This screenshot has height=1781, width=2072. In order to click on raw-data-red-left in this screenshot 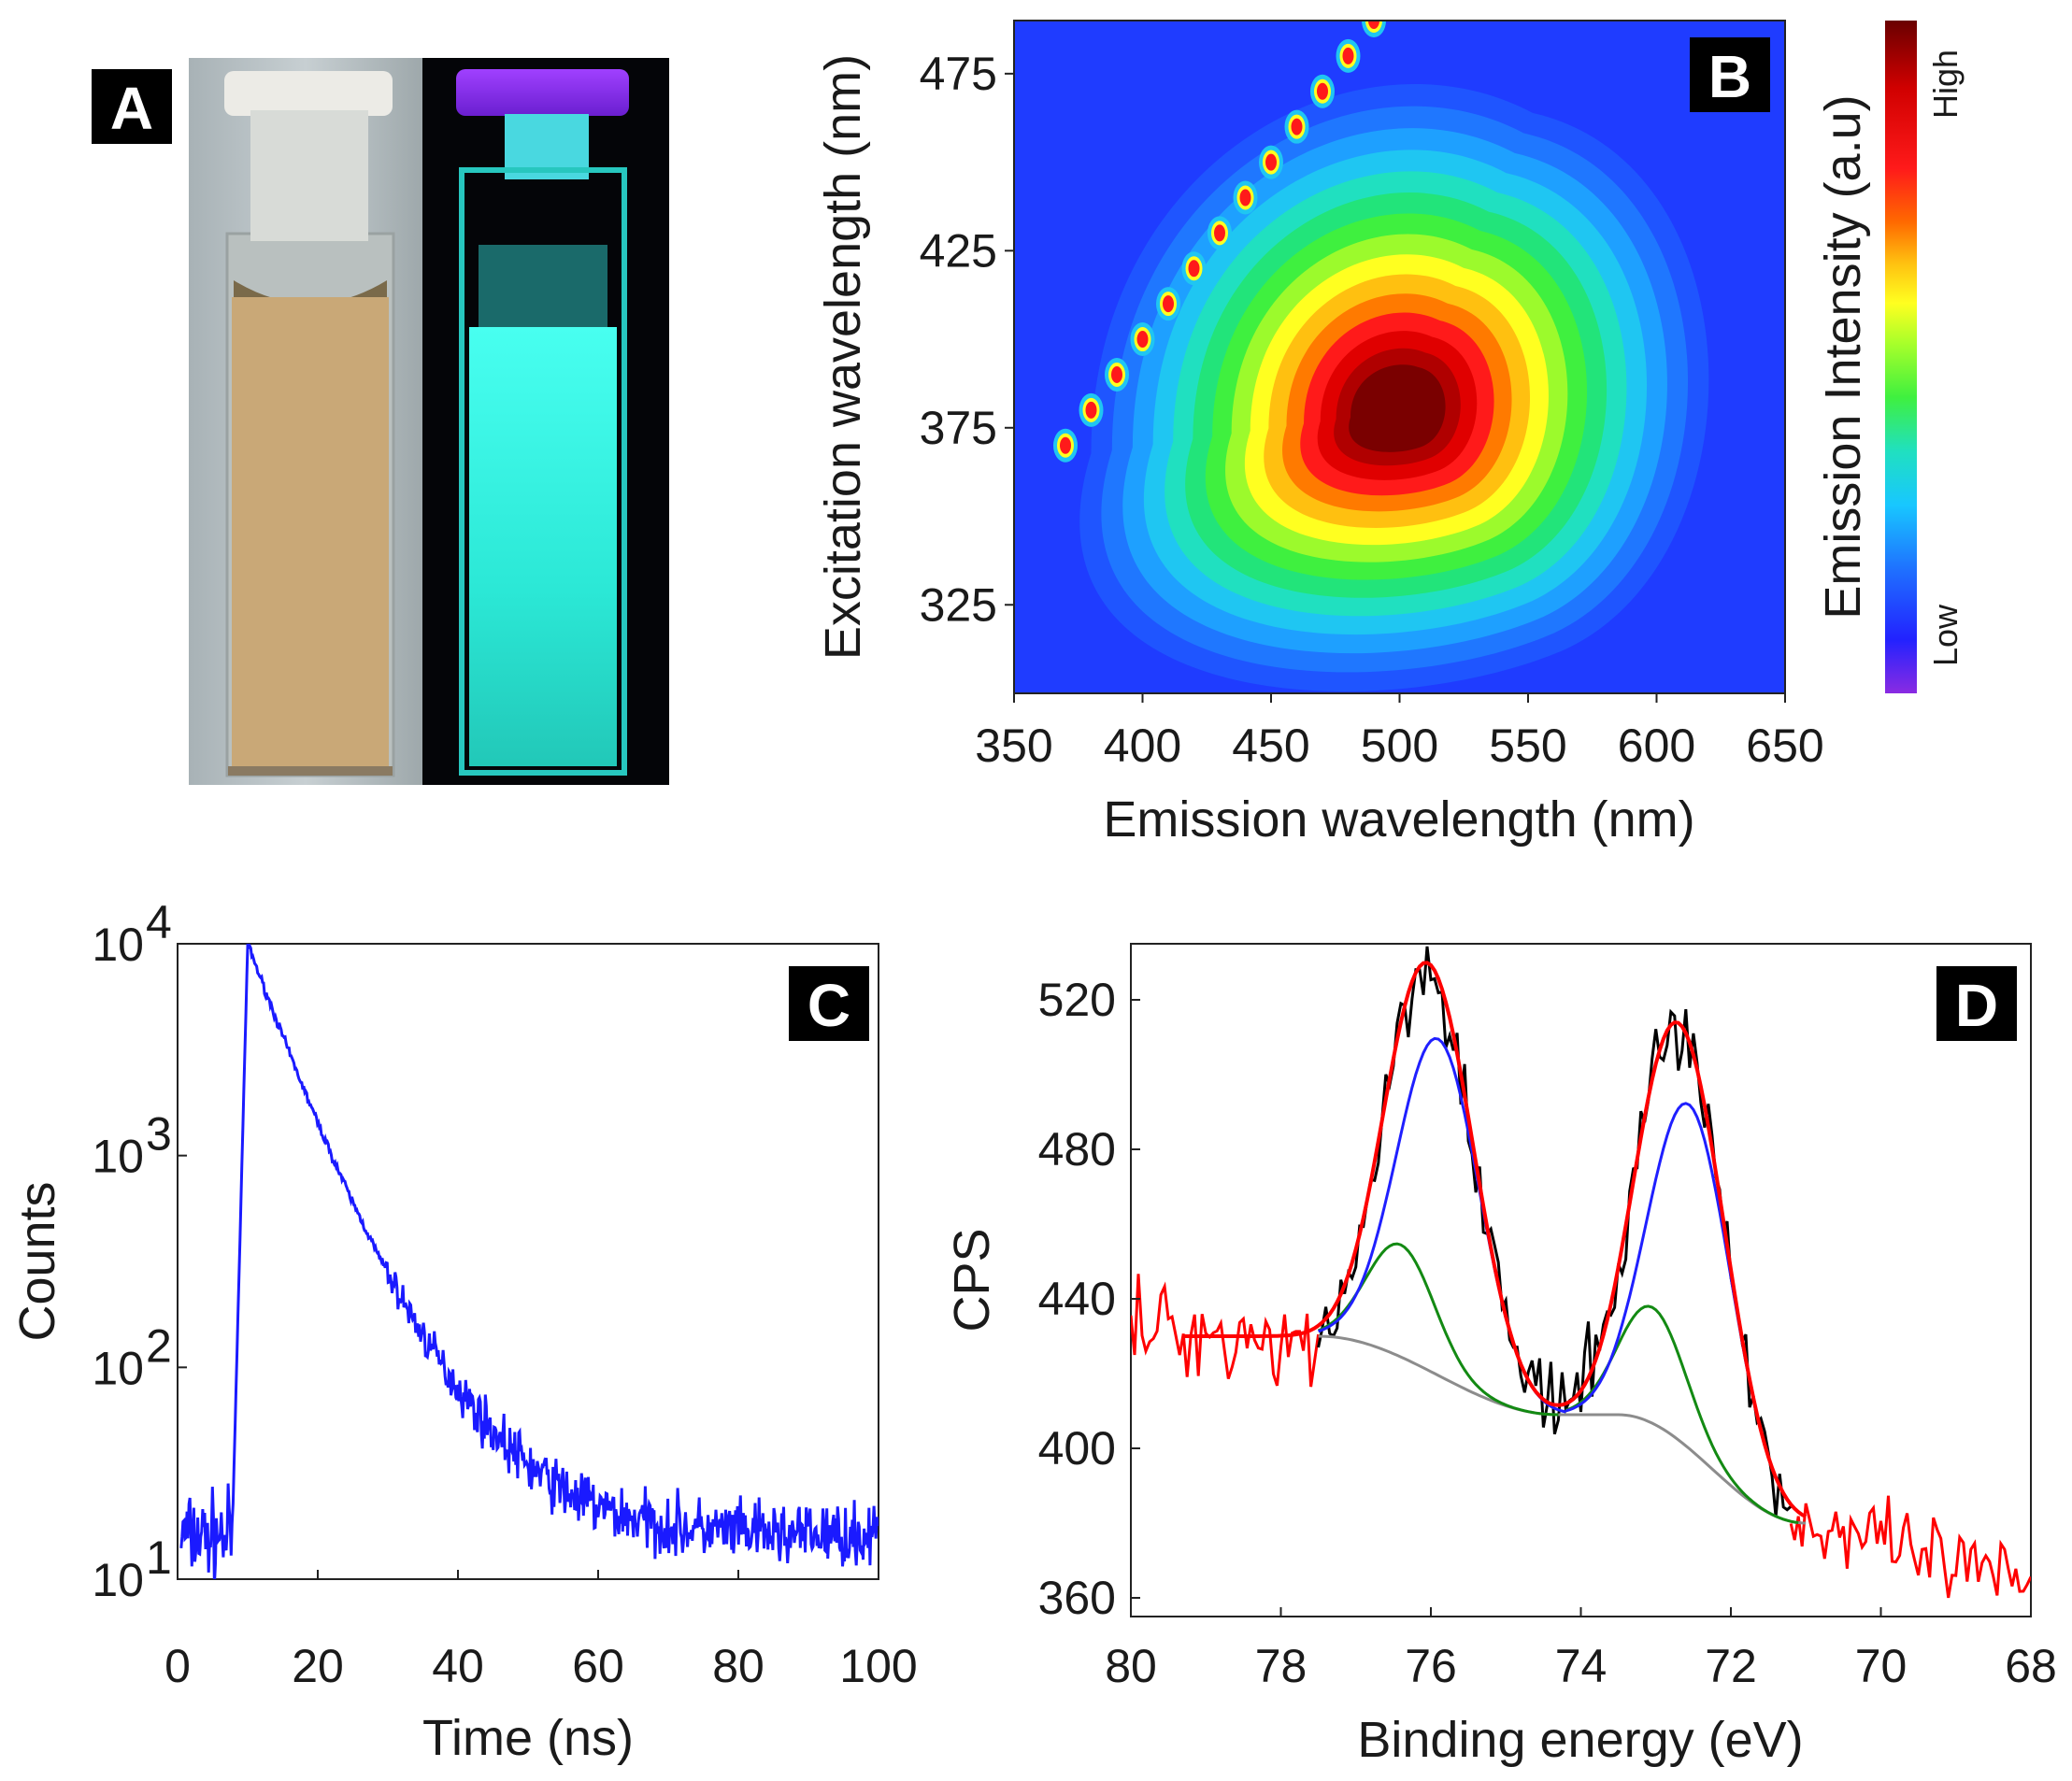, I will do `click(1226, 1331)`.